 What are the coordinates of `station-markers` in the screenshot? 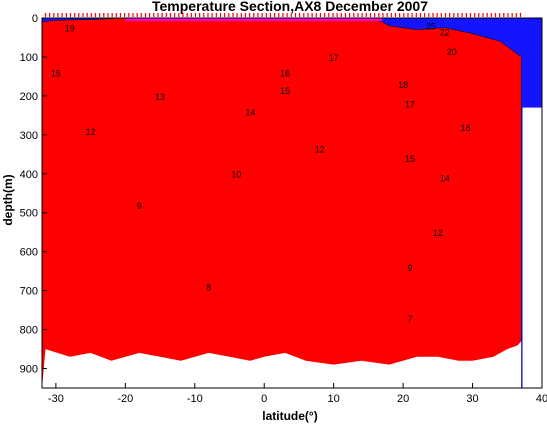 It's located at (283, 15).